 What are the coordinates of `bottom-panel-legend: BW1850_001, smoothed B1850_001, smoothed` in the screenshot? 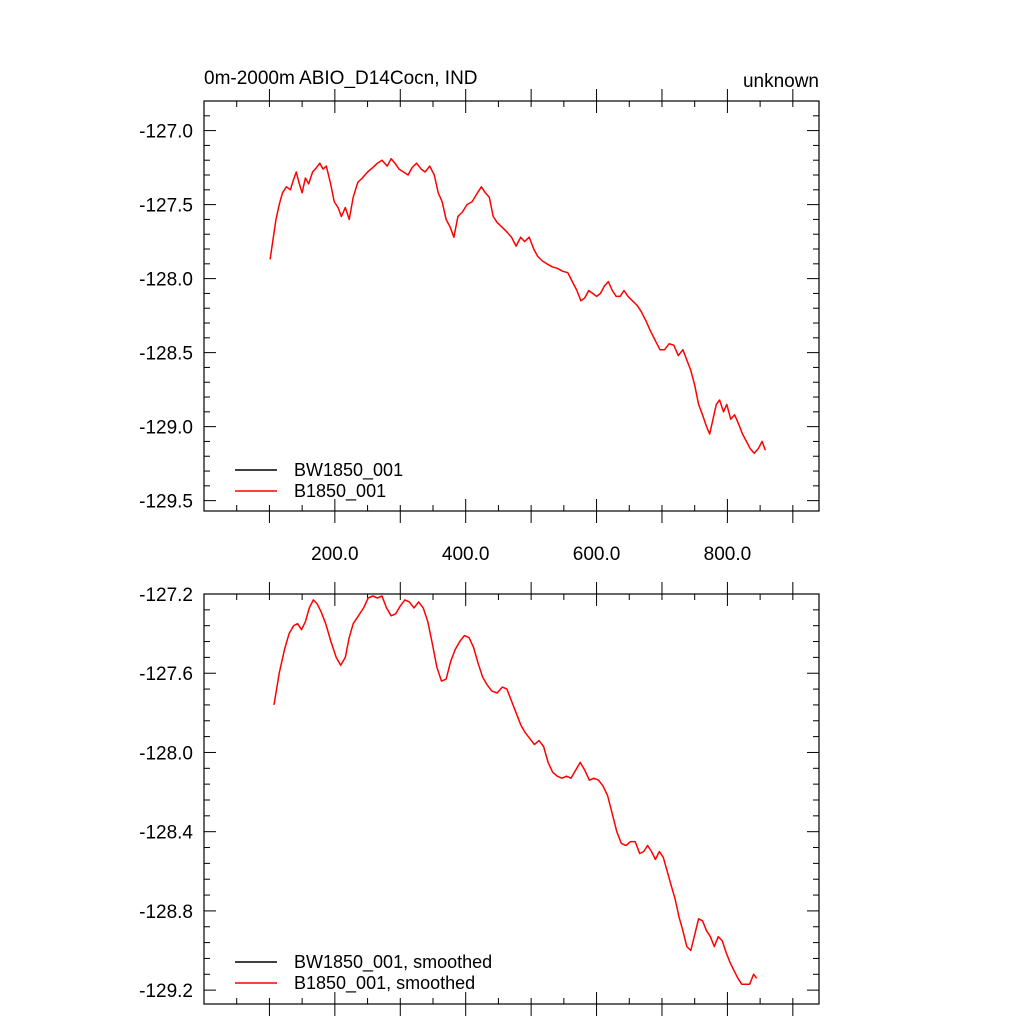 It's located at (363, 973).